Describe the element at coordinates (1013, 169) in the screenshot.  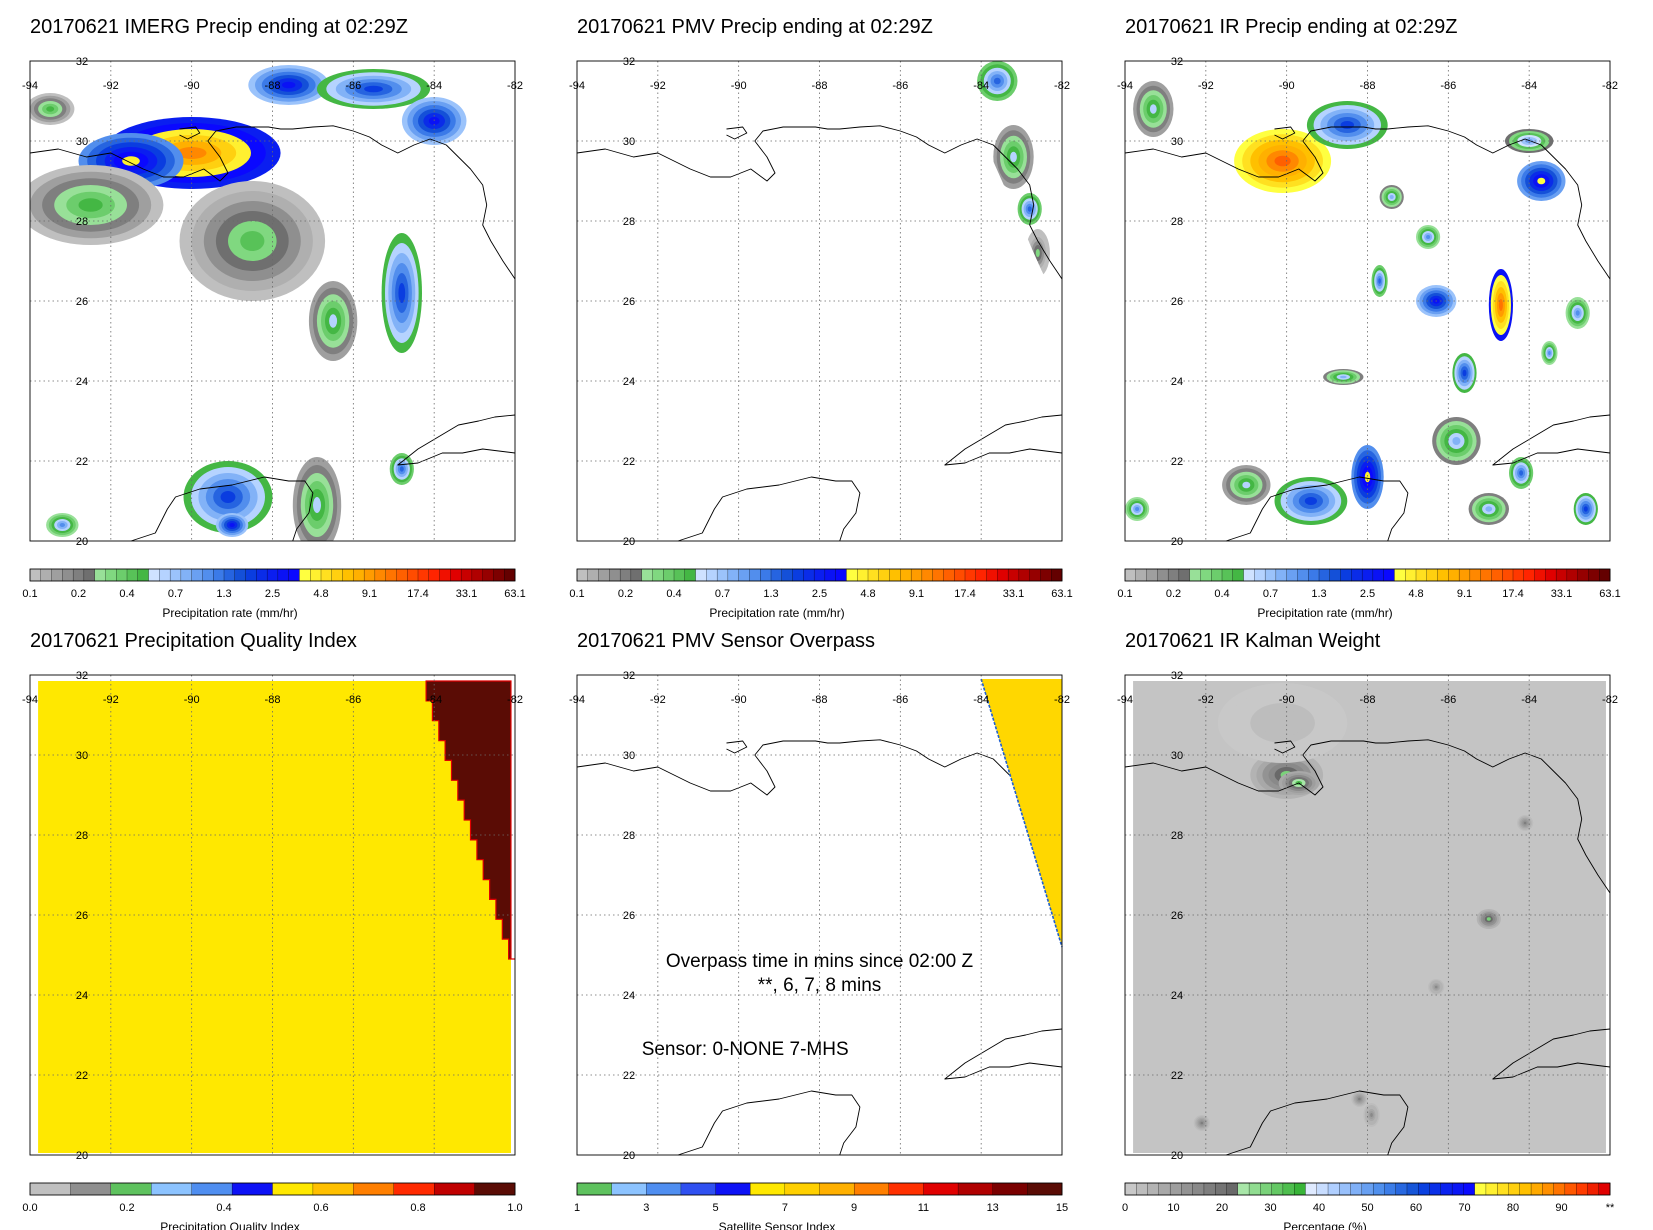
I see `field-layer` at that location.